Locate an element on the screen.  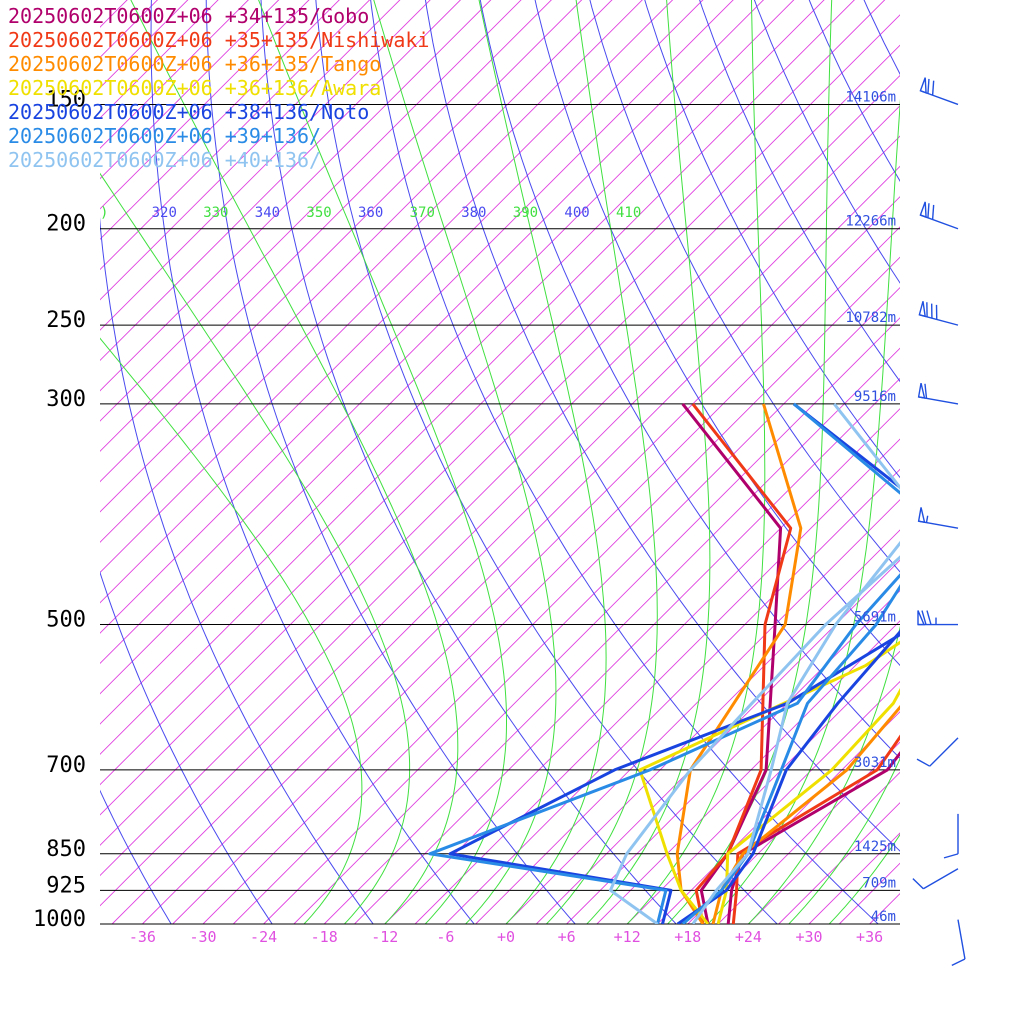
temperature-tick-label: -24 is located at coordinates (263, 937).